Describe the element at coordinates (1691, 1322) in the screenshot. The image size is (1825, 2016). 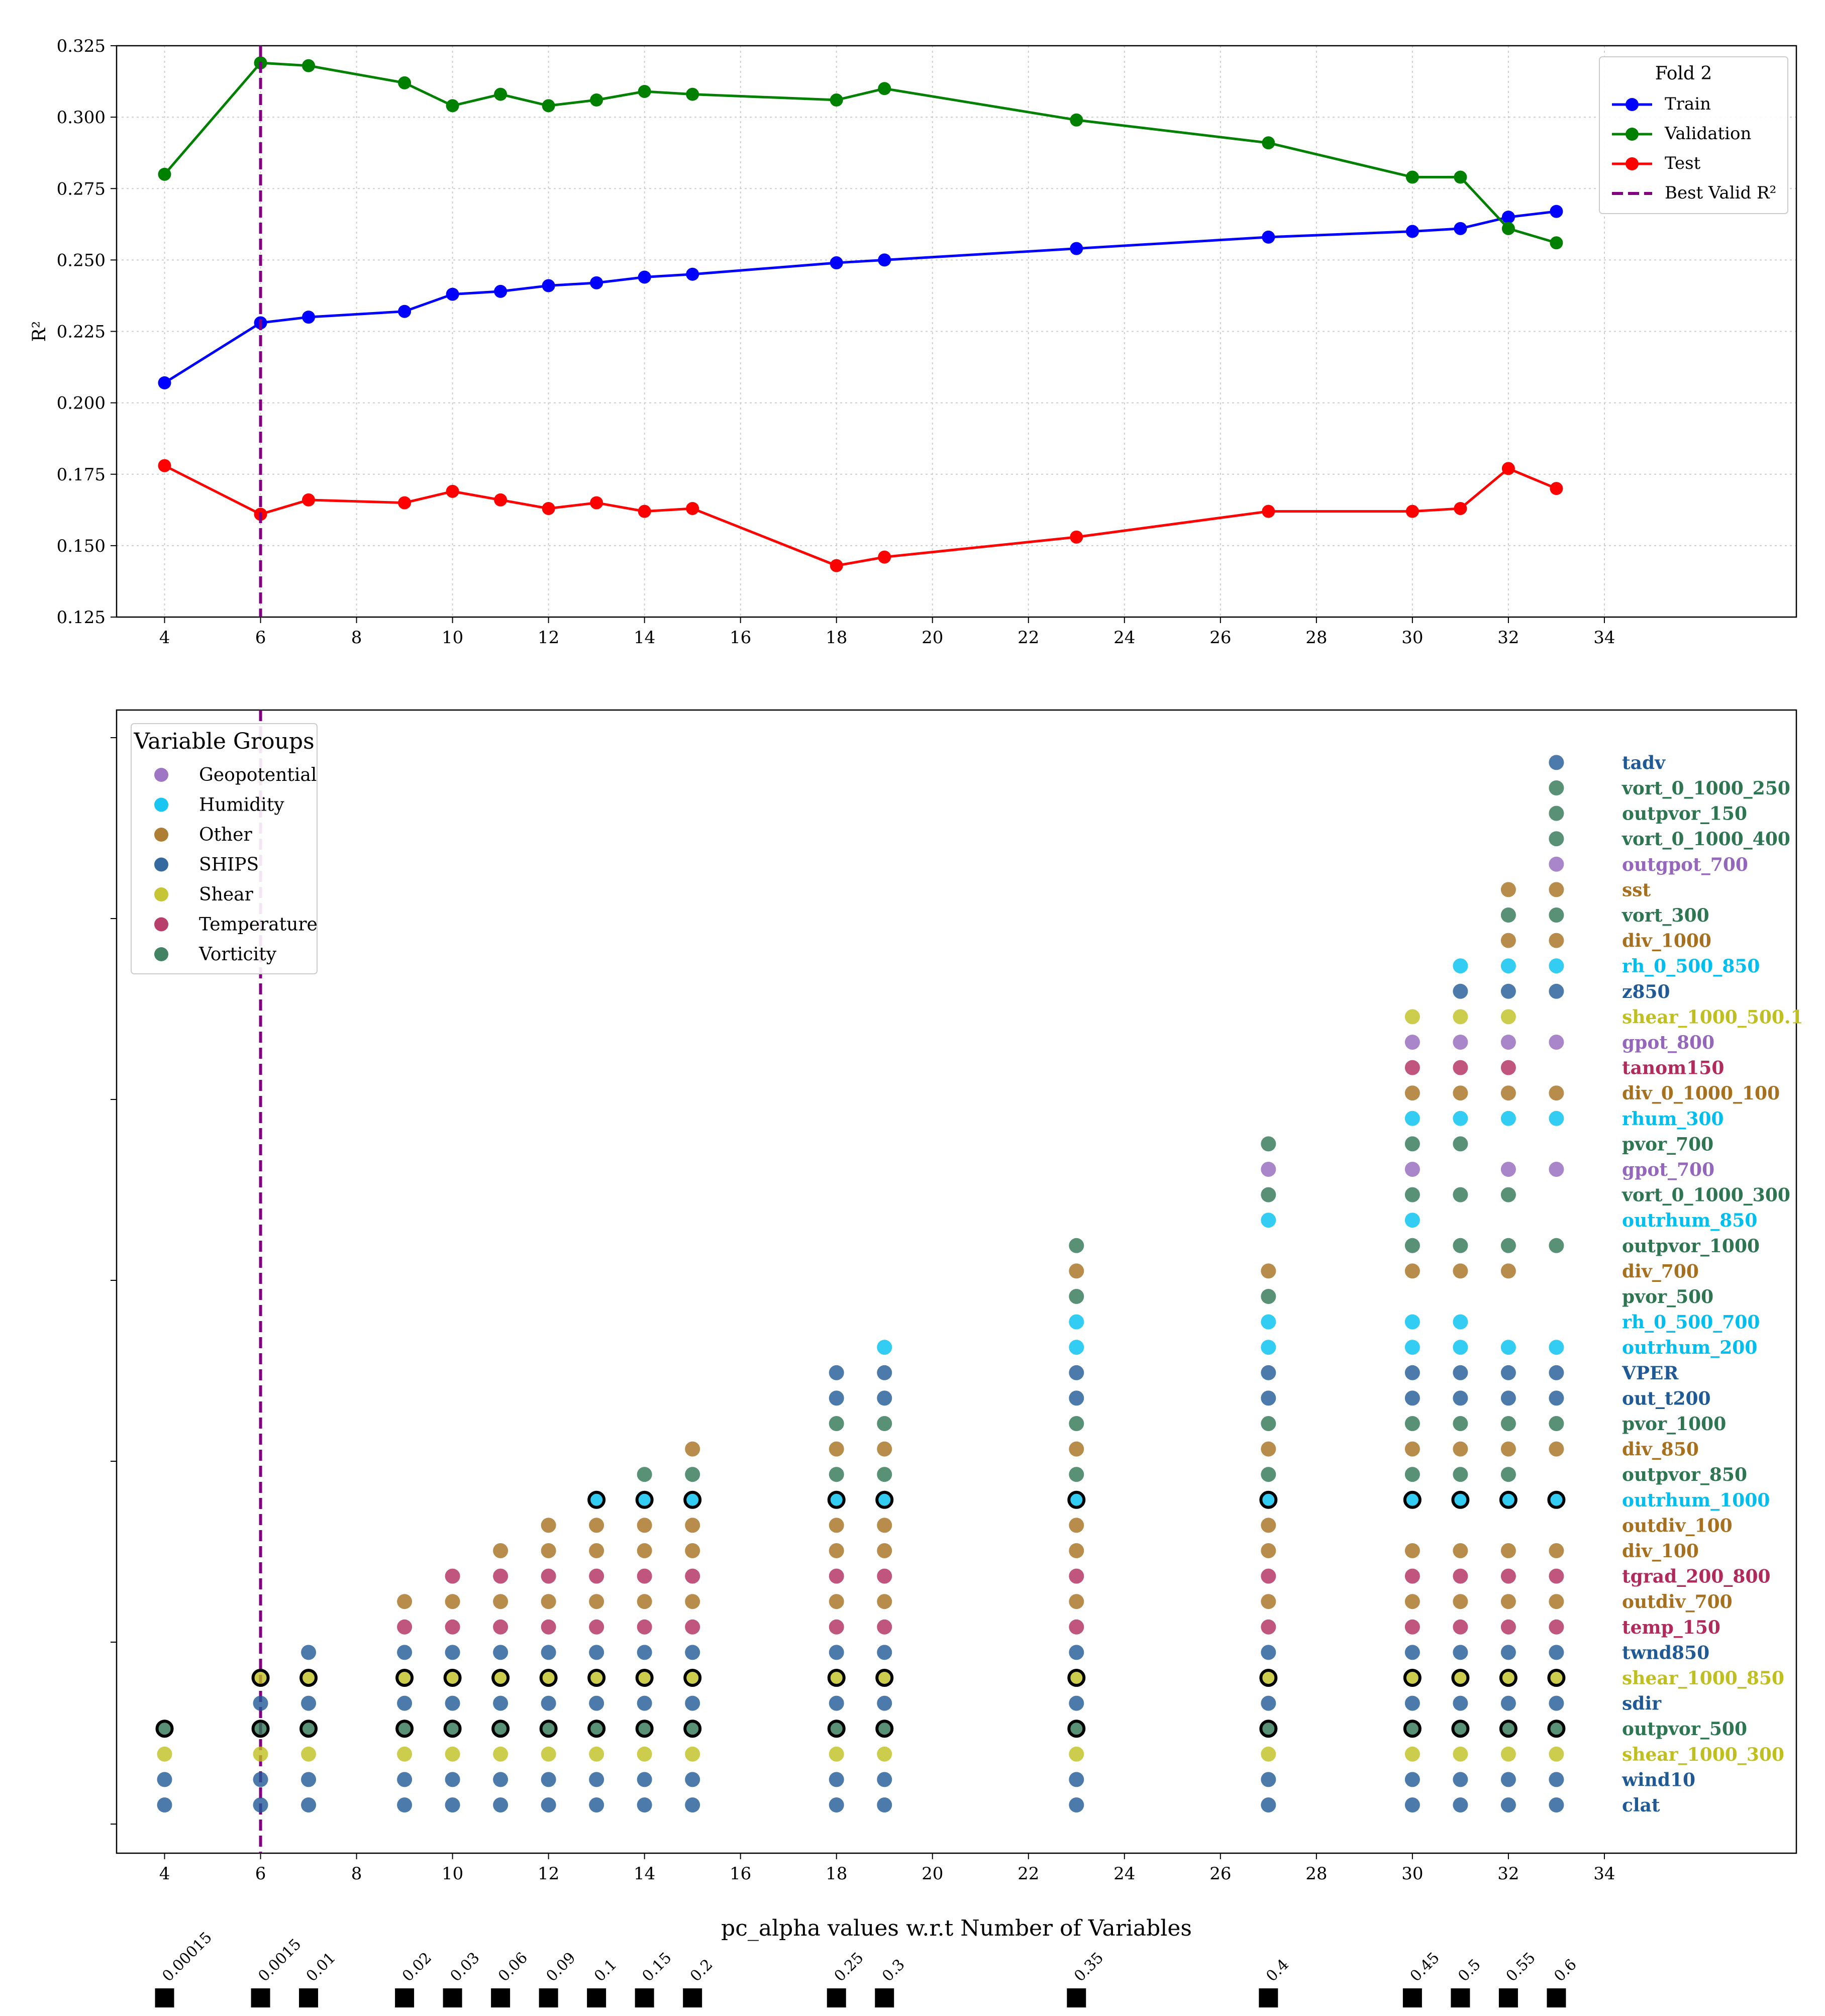
I see `variable-label: rh_0_500_700` at that location.